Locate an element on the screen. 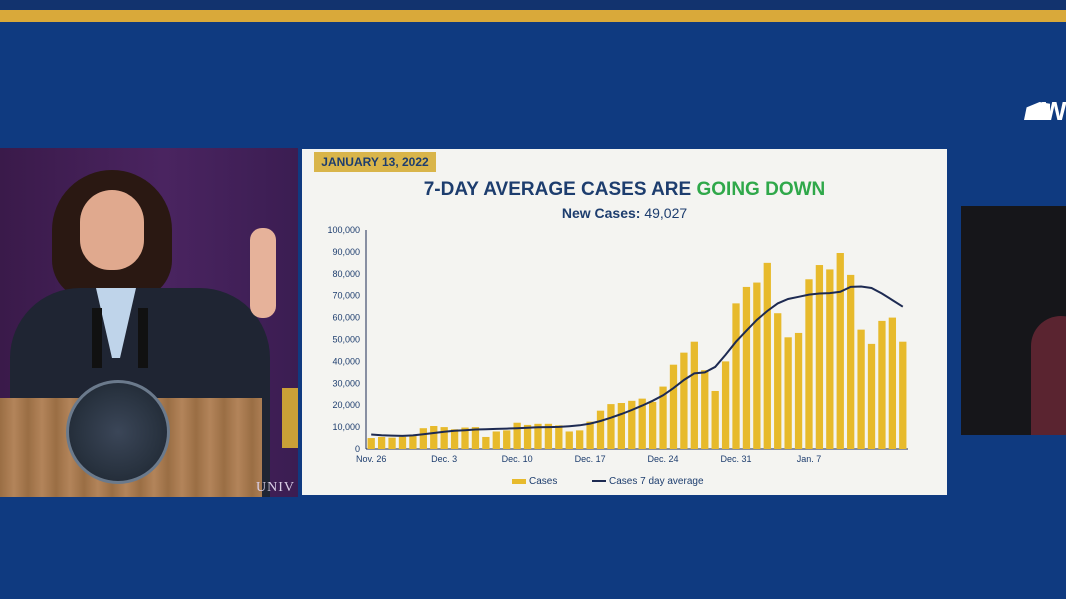 The width and height of the screenshot is (1066, 599). legend-item-average: Cases 7 day average is located at coordinates (648, 481).